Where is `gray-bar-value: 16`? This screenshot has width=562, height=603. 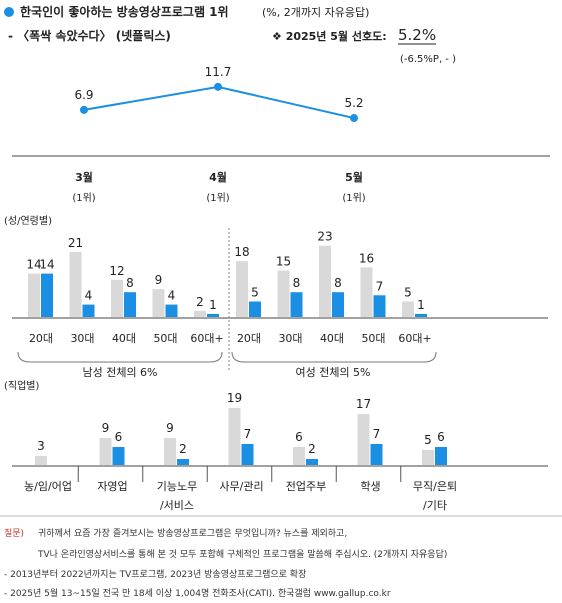 gray-bar-value: 16 is located at coordinates (366, 258).